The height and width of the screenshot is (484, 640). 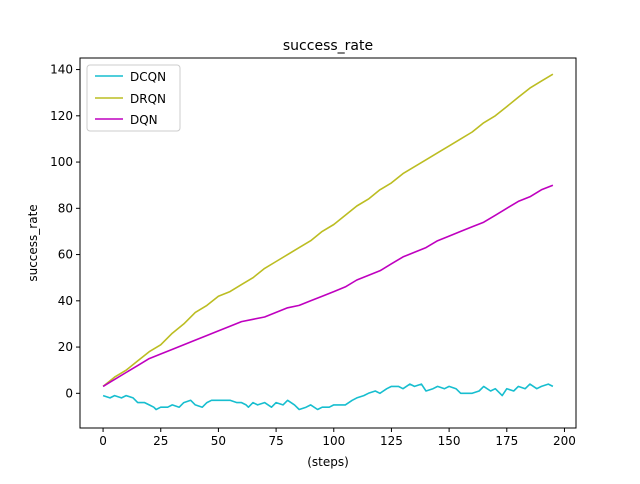 I want to click on y-tick-label: 100, so click(x=61, y=162).